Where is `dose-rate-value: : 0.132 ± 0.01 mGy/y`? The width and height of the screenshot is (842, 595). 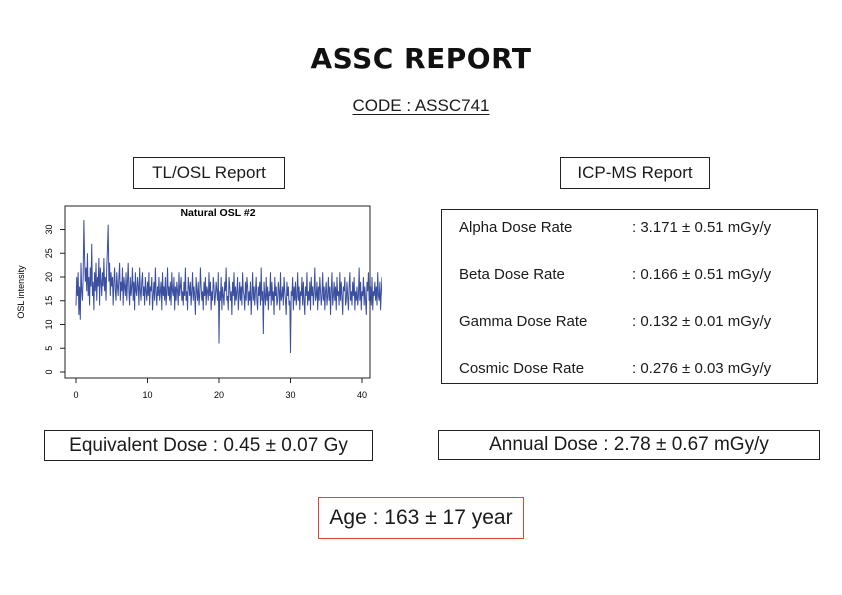
dose-rate-value: : 0.132 ± 0.01 mGy/y is located at coordinates (702, 321).